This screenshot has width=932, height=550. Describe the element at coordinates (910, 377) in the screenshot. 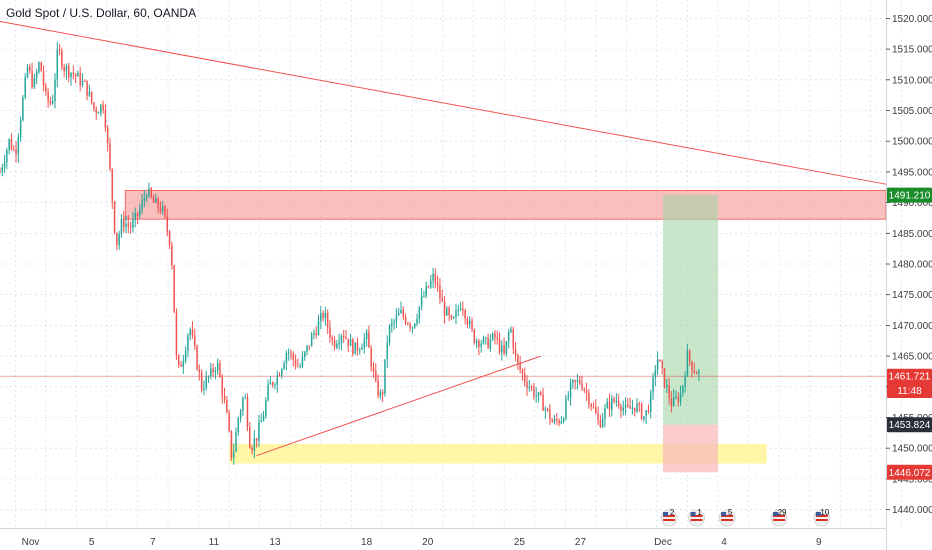

I see `price-tag-label: 1461.721` at that location.